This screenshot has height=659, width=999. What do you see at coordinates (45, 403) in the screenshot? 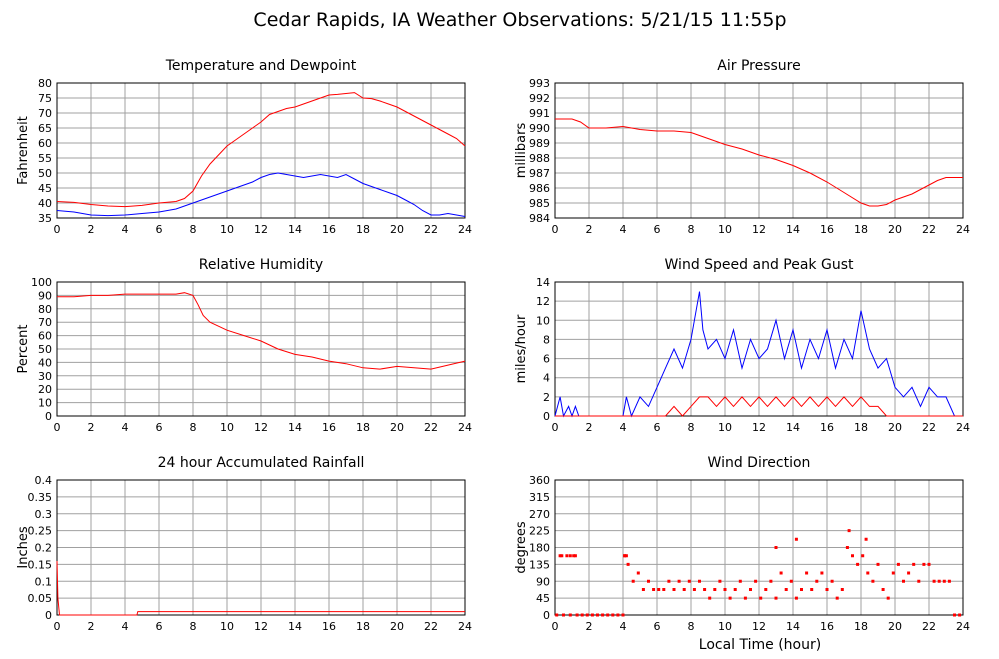
I see `y-tick-label: 10` at bounding box center [45, 403].